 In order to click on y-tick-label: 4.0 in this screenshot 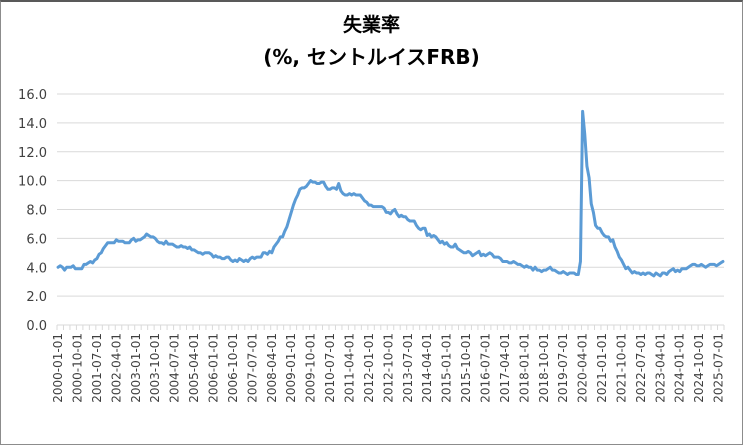, I will do `click(36, 268)`.